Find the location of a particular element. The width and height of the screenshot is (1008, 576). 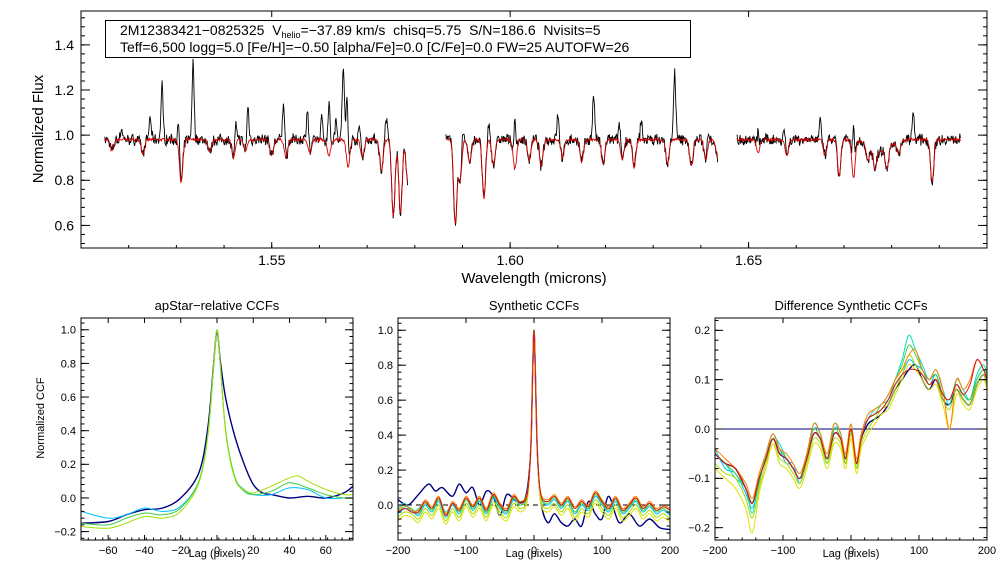

spectrum-ytick-label: 1.2 is located at coordinates (65, 90).